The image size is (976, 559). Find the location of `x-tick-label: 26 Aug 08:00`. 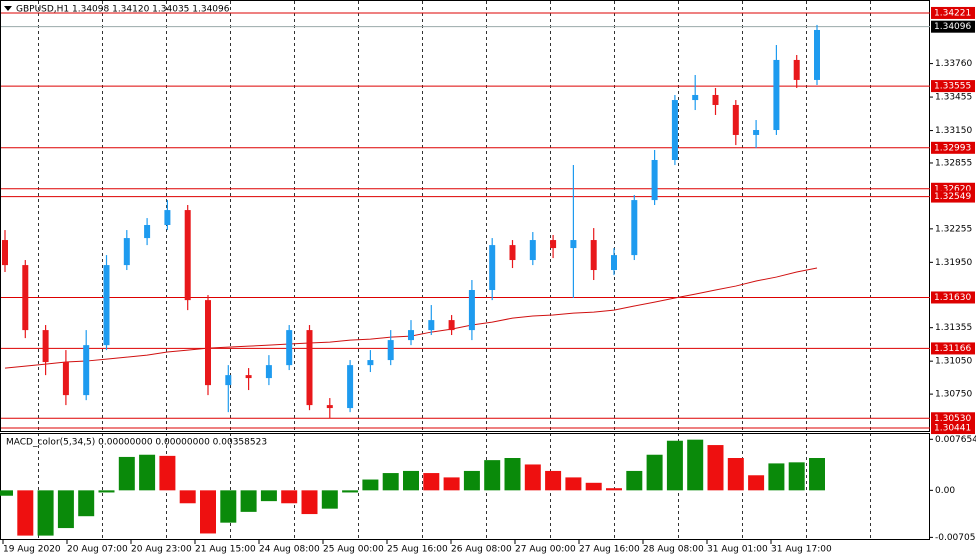

x-tick-label: 26 Aug 08:00 is located at coordinates (481, 550).